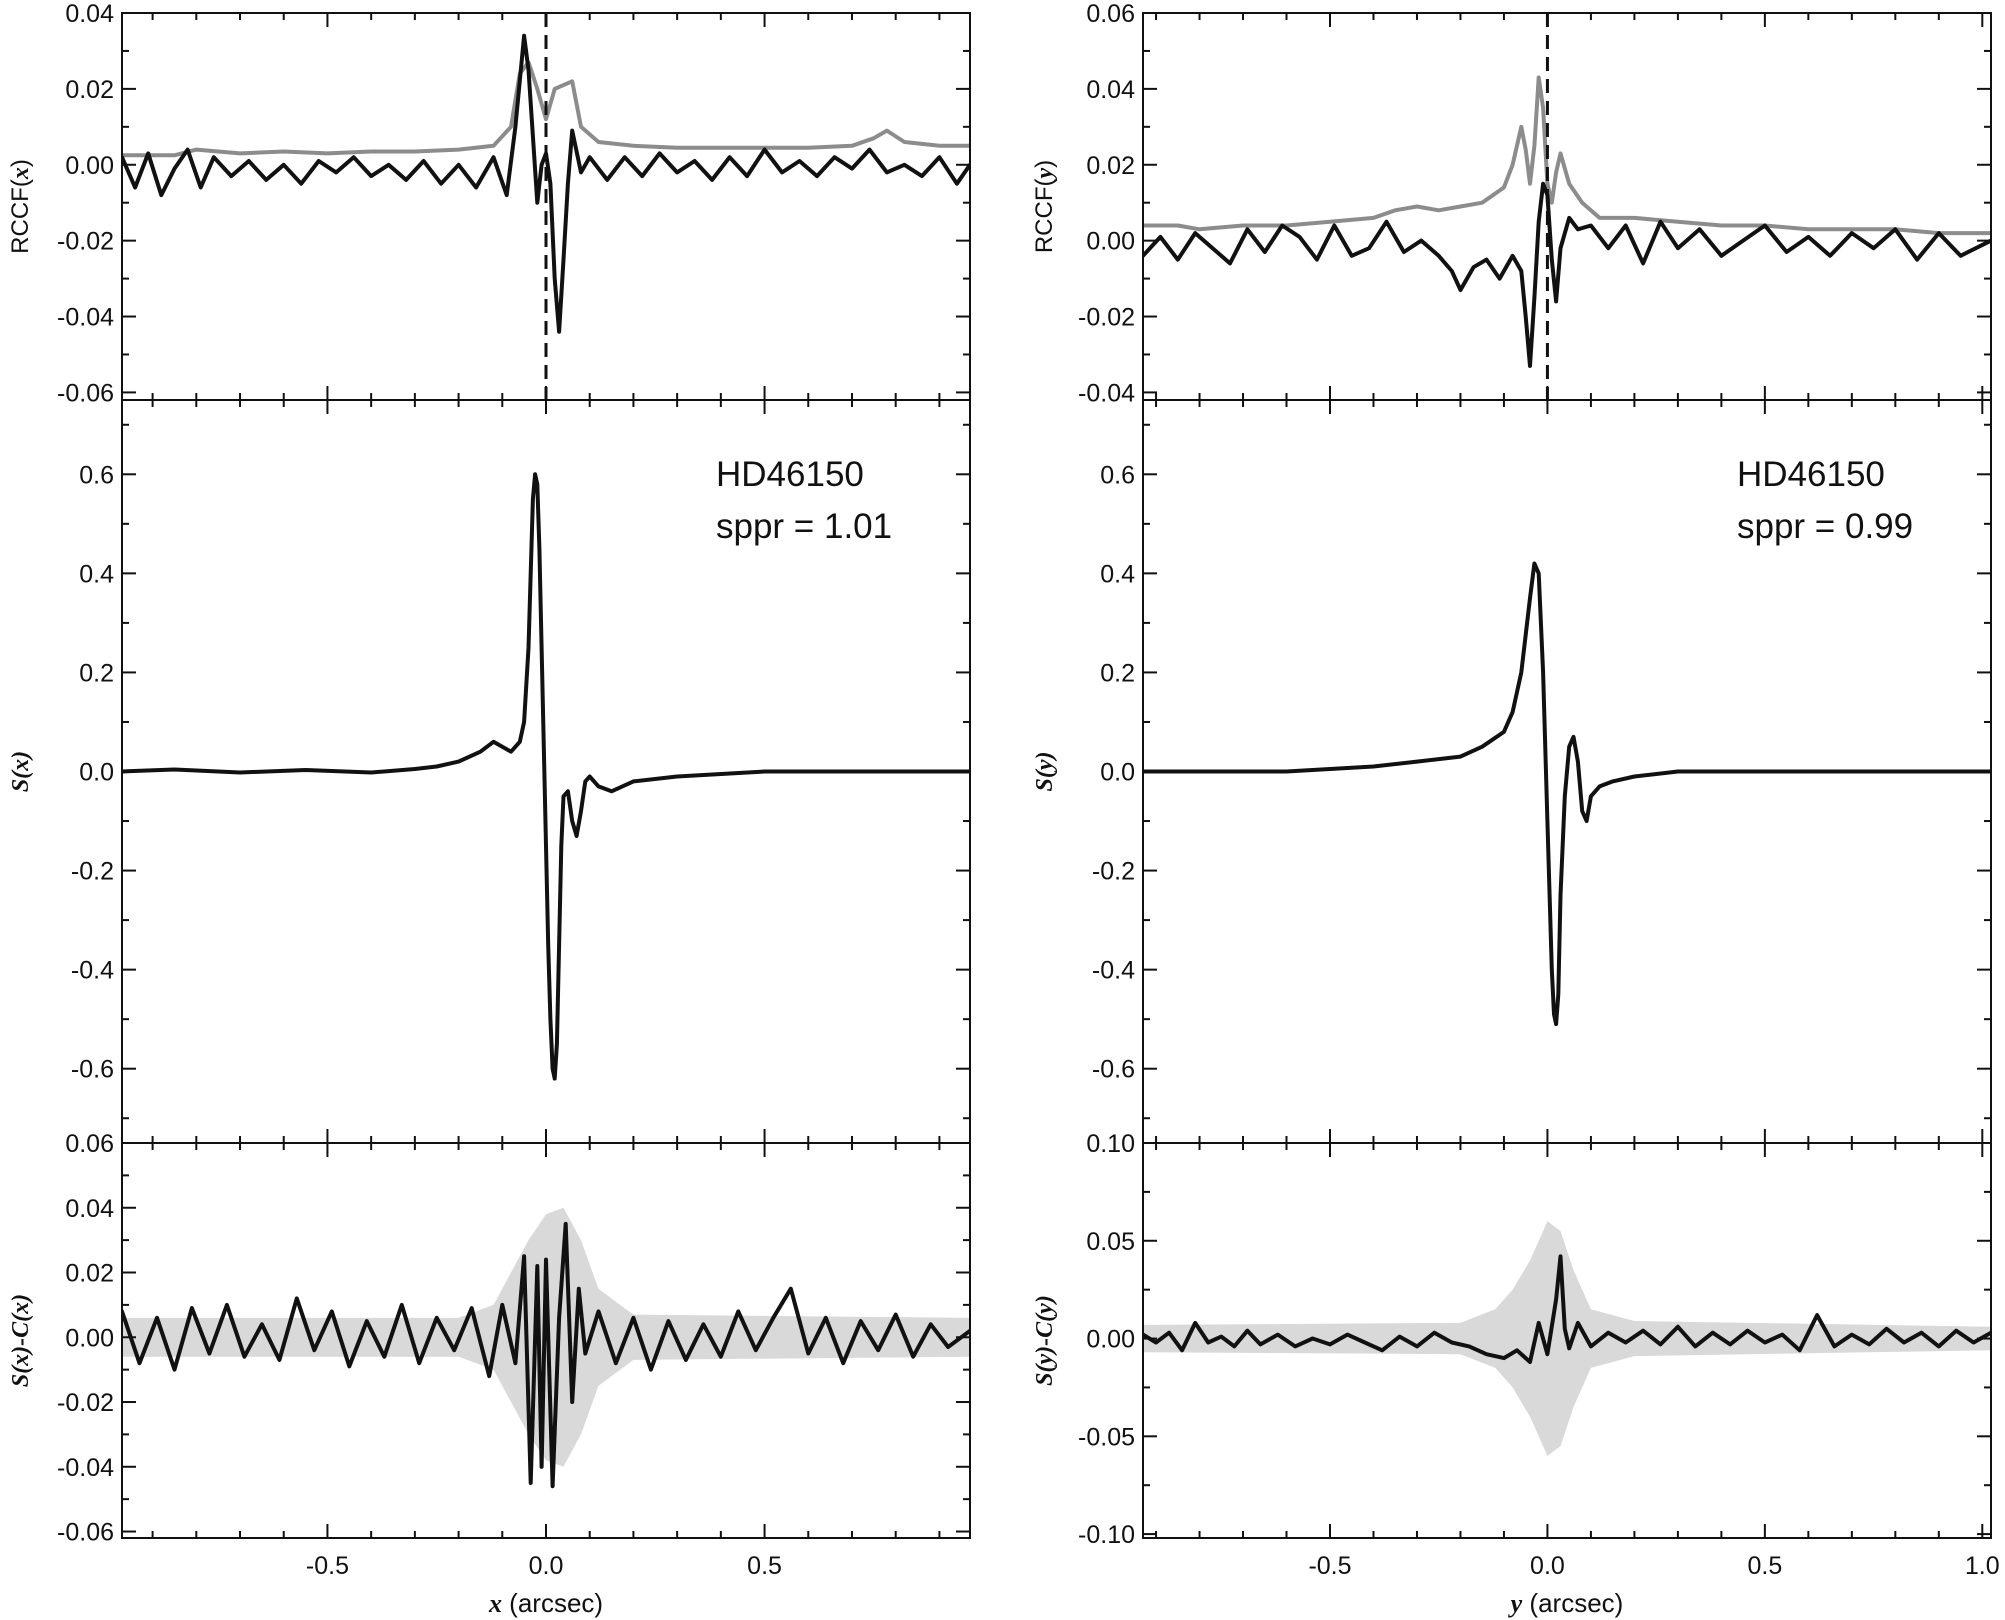 This screenshot has width=2005, height=1620. Describe the element at coordinates (1110, 1242) in the screenshot. I see `y-tick-label: 0.05` at that location.